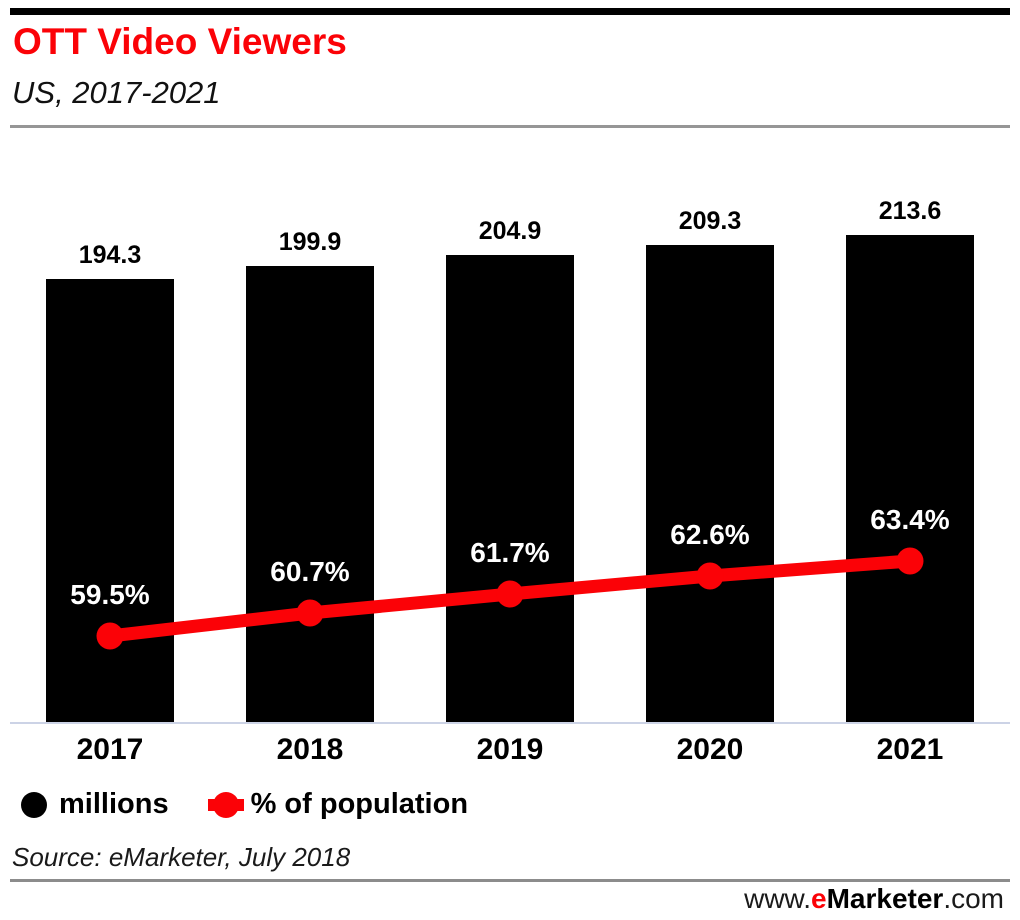  Describe the element at coordinates (710, 483) in the screenshot. I see `bar-2020` at that location.